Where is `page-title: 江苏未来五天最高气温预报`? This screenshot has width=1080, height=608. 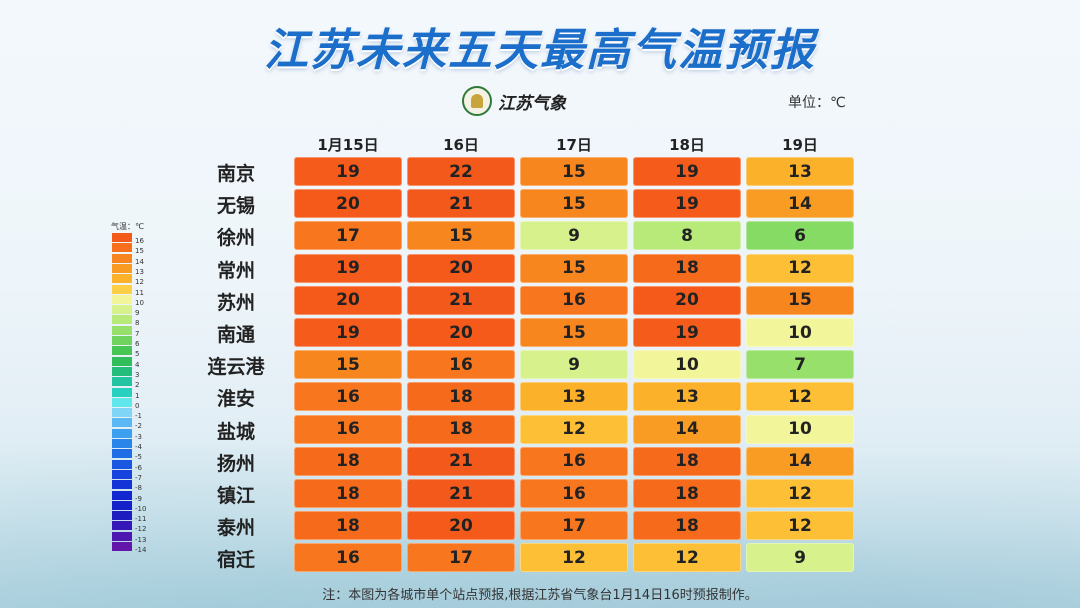
page-title: 江苏未来五天最高气温预报 is located at coordinates (540, 50).